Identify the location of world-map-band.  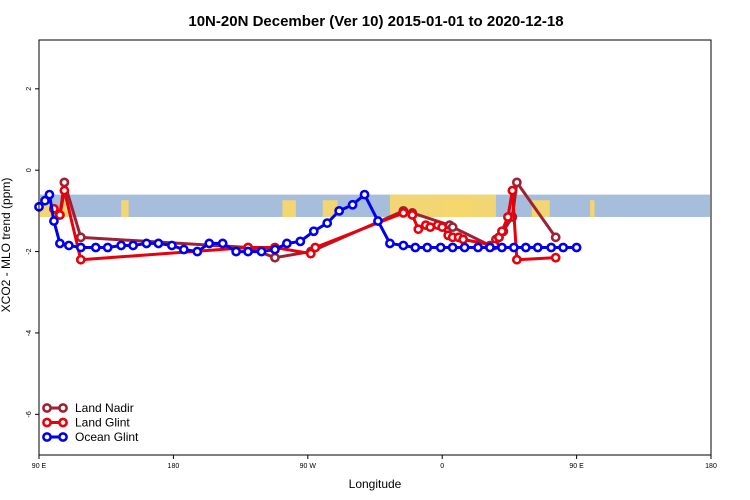
(375, 205).